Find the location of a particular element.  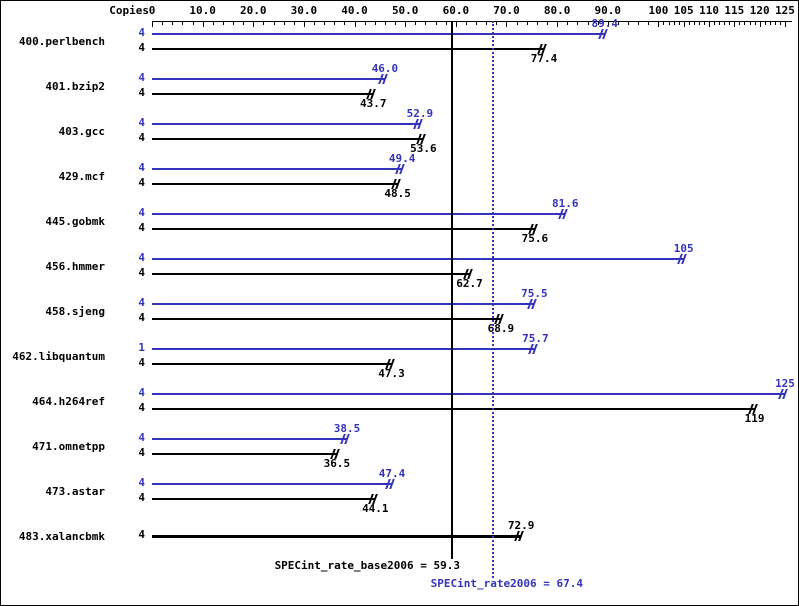

axis-tick-label: 120 is located at coordinates (759, 10).